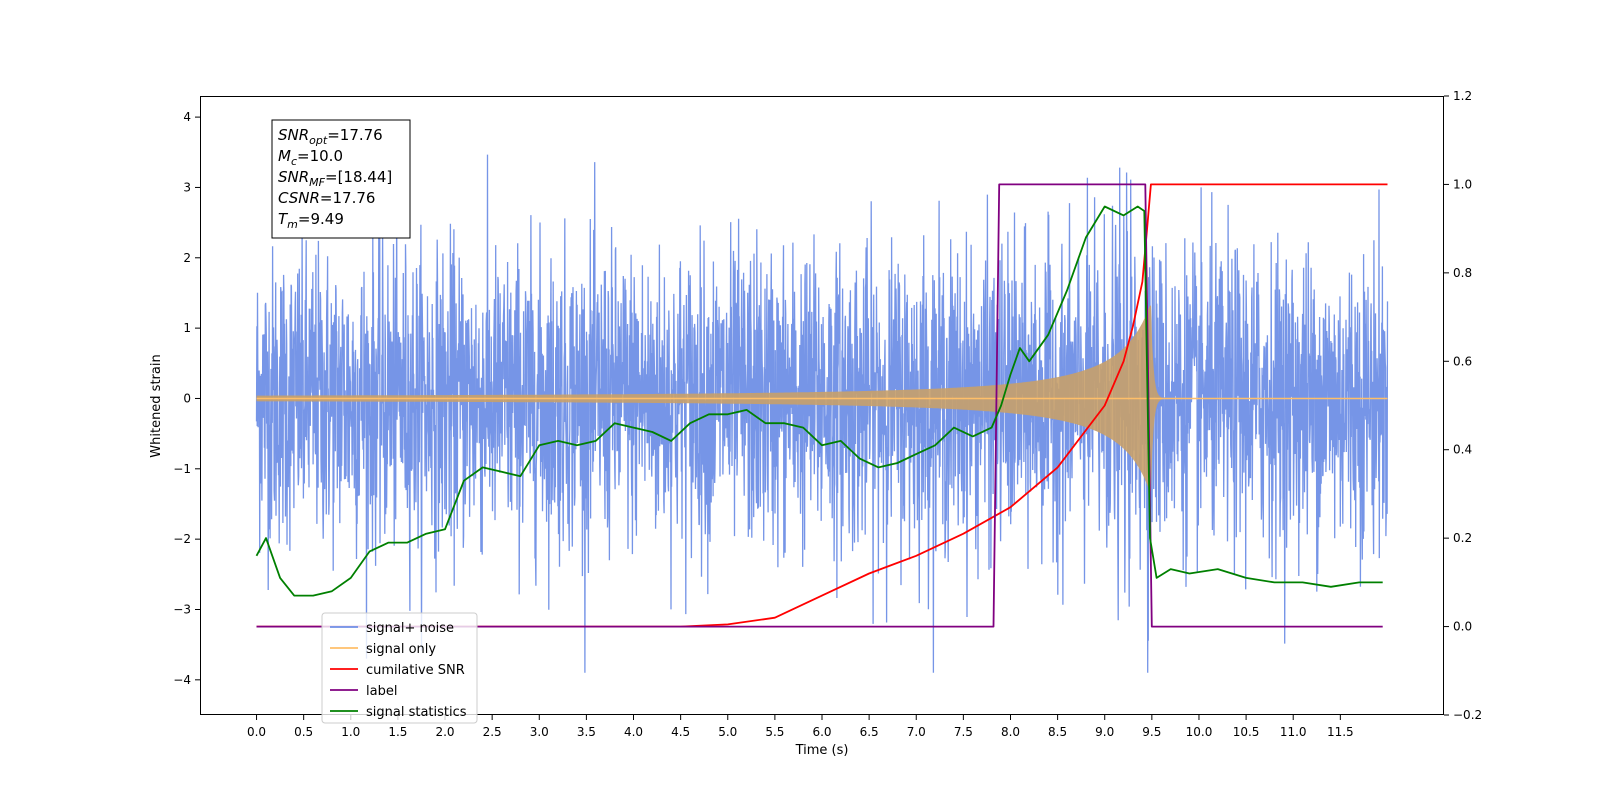 The height and width of the screenshot is (804, 1600). Describe the element at coordinates (1462, 184) in the screenshot. I see `y2-tick-label: 1.0` at that location.